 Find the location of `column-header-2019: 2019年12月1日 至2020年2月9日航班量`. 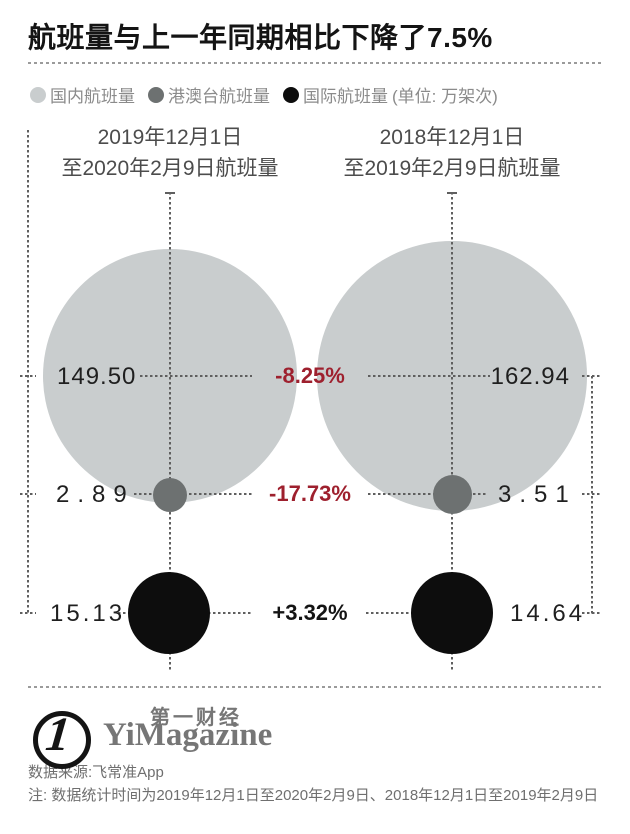

column-header-2019: 2019年12月1日 至2020年2月9日航班量 is located at coordinates (170, 153).